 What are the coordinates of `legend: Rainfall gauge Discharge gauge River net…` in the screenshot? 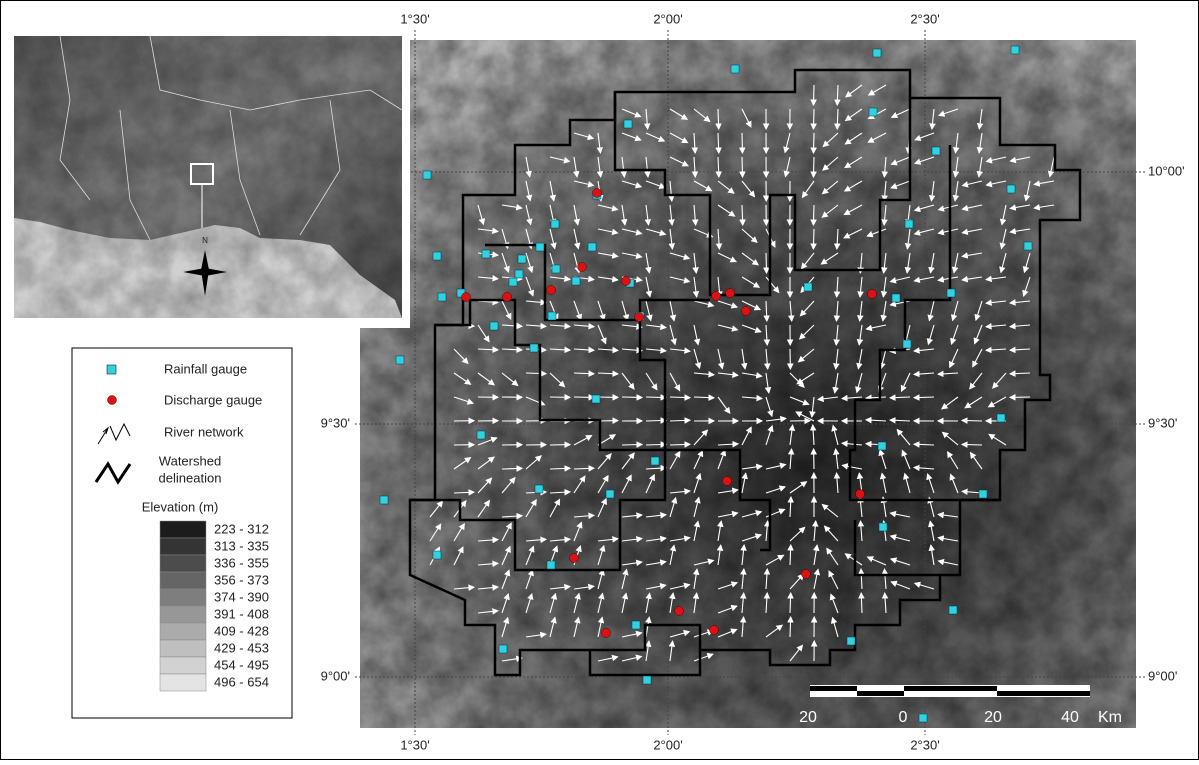 It's located at (182, 533).